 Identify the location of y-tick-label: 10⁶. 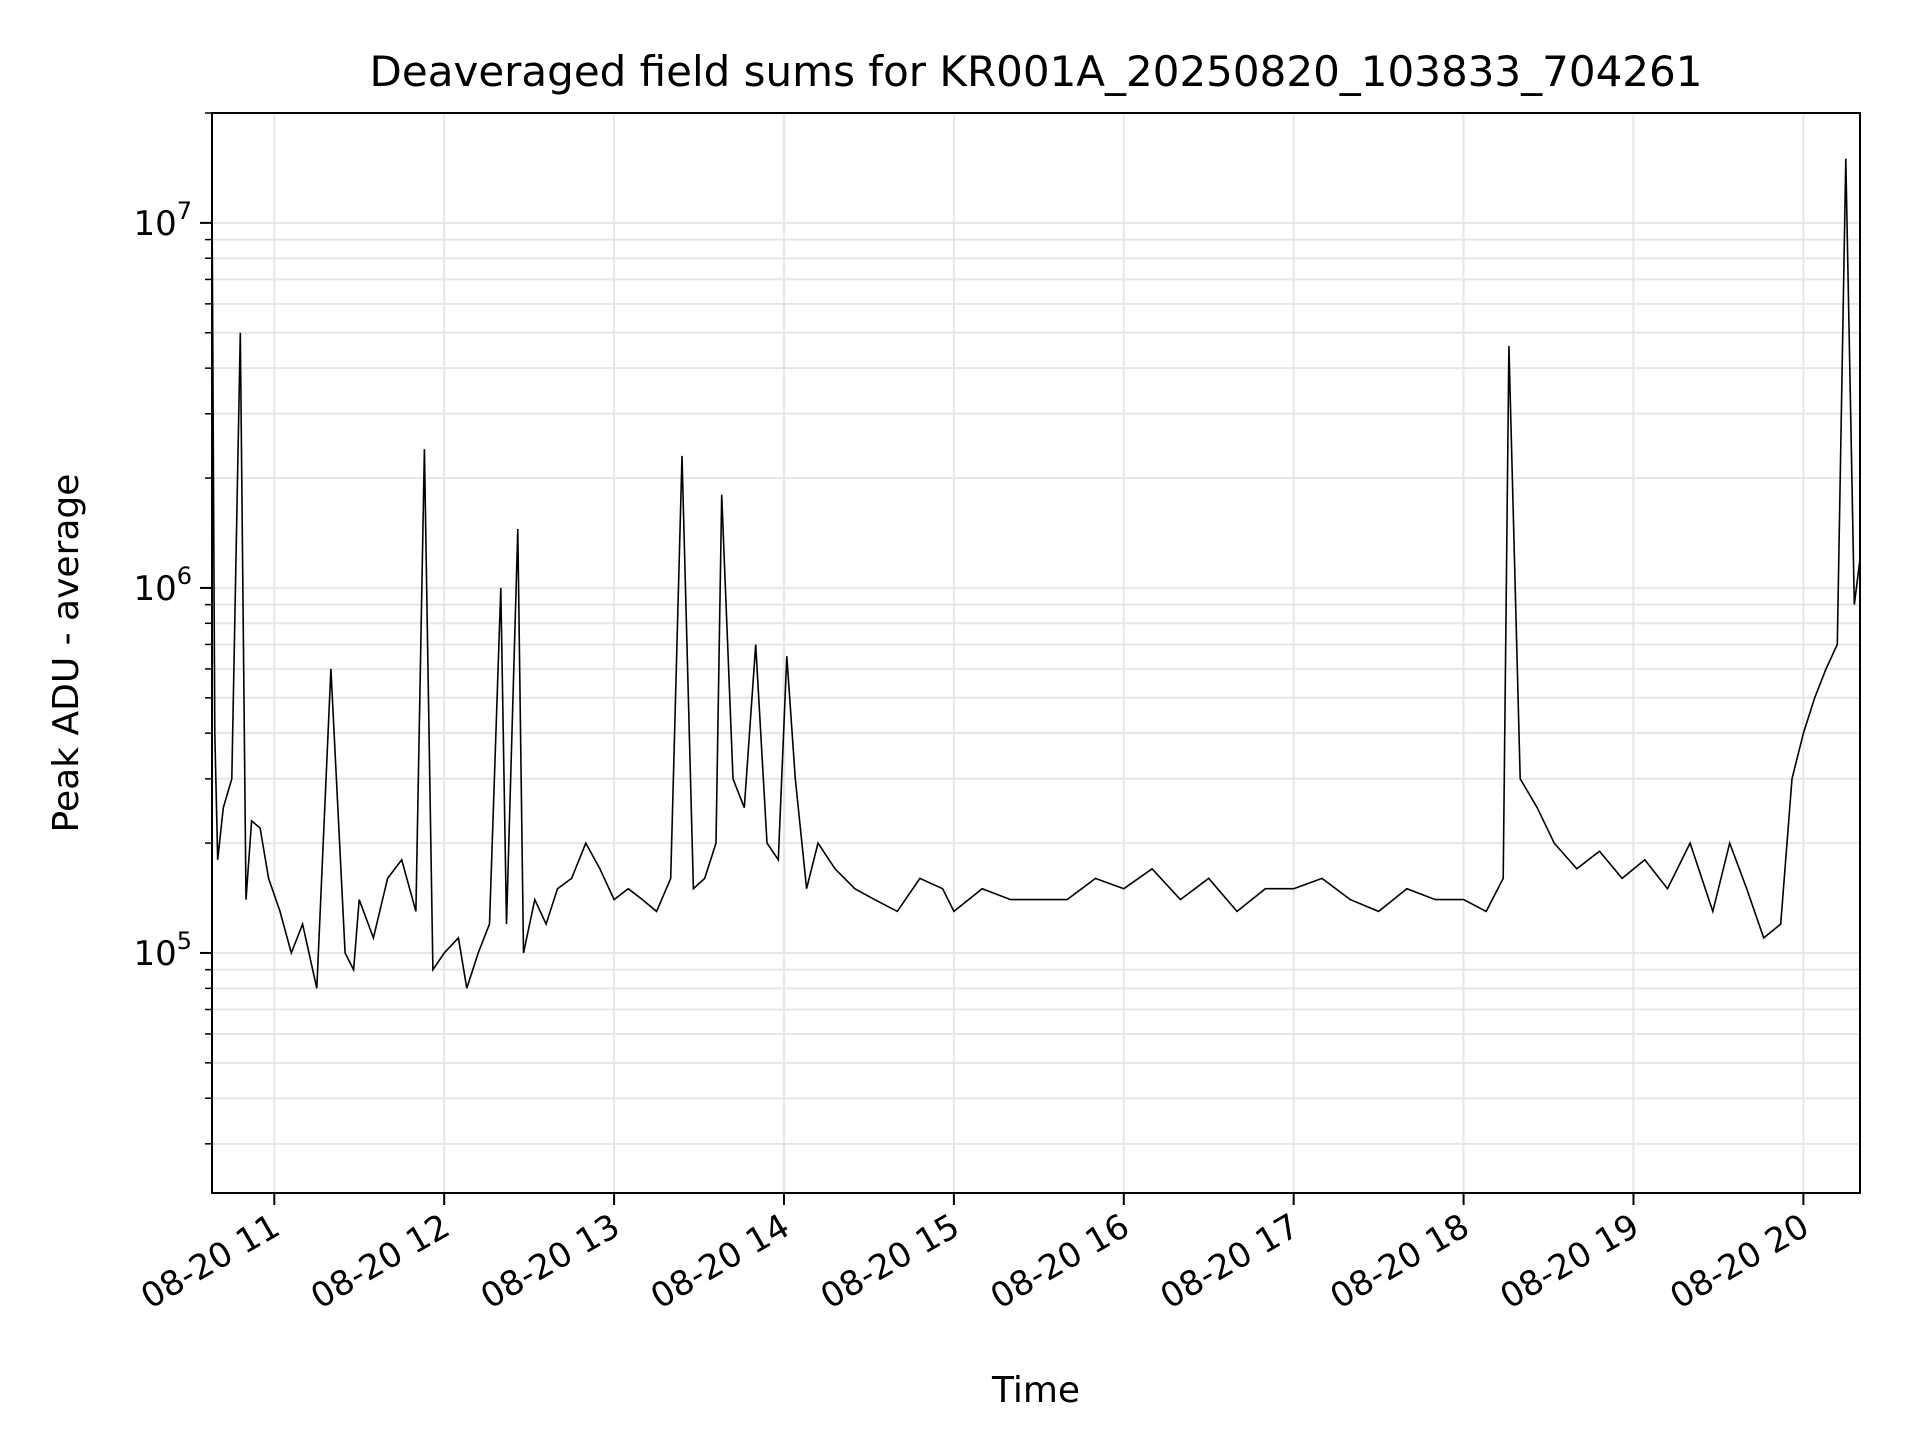
(162, 585).